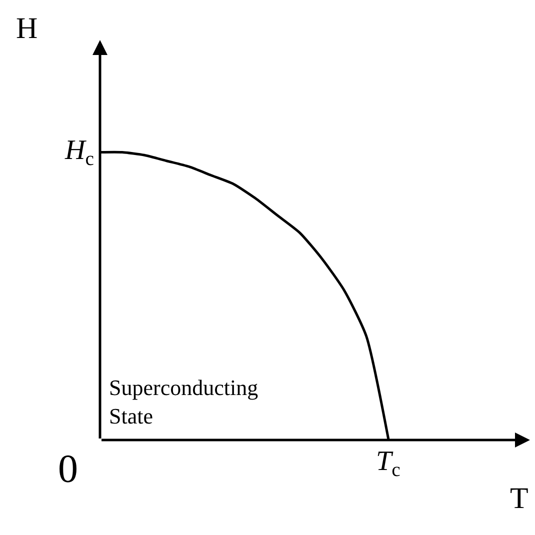  Describe the element at coordinates (27, 28) in the screenshot. I see `y-axis-title: H` at that location.